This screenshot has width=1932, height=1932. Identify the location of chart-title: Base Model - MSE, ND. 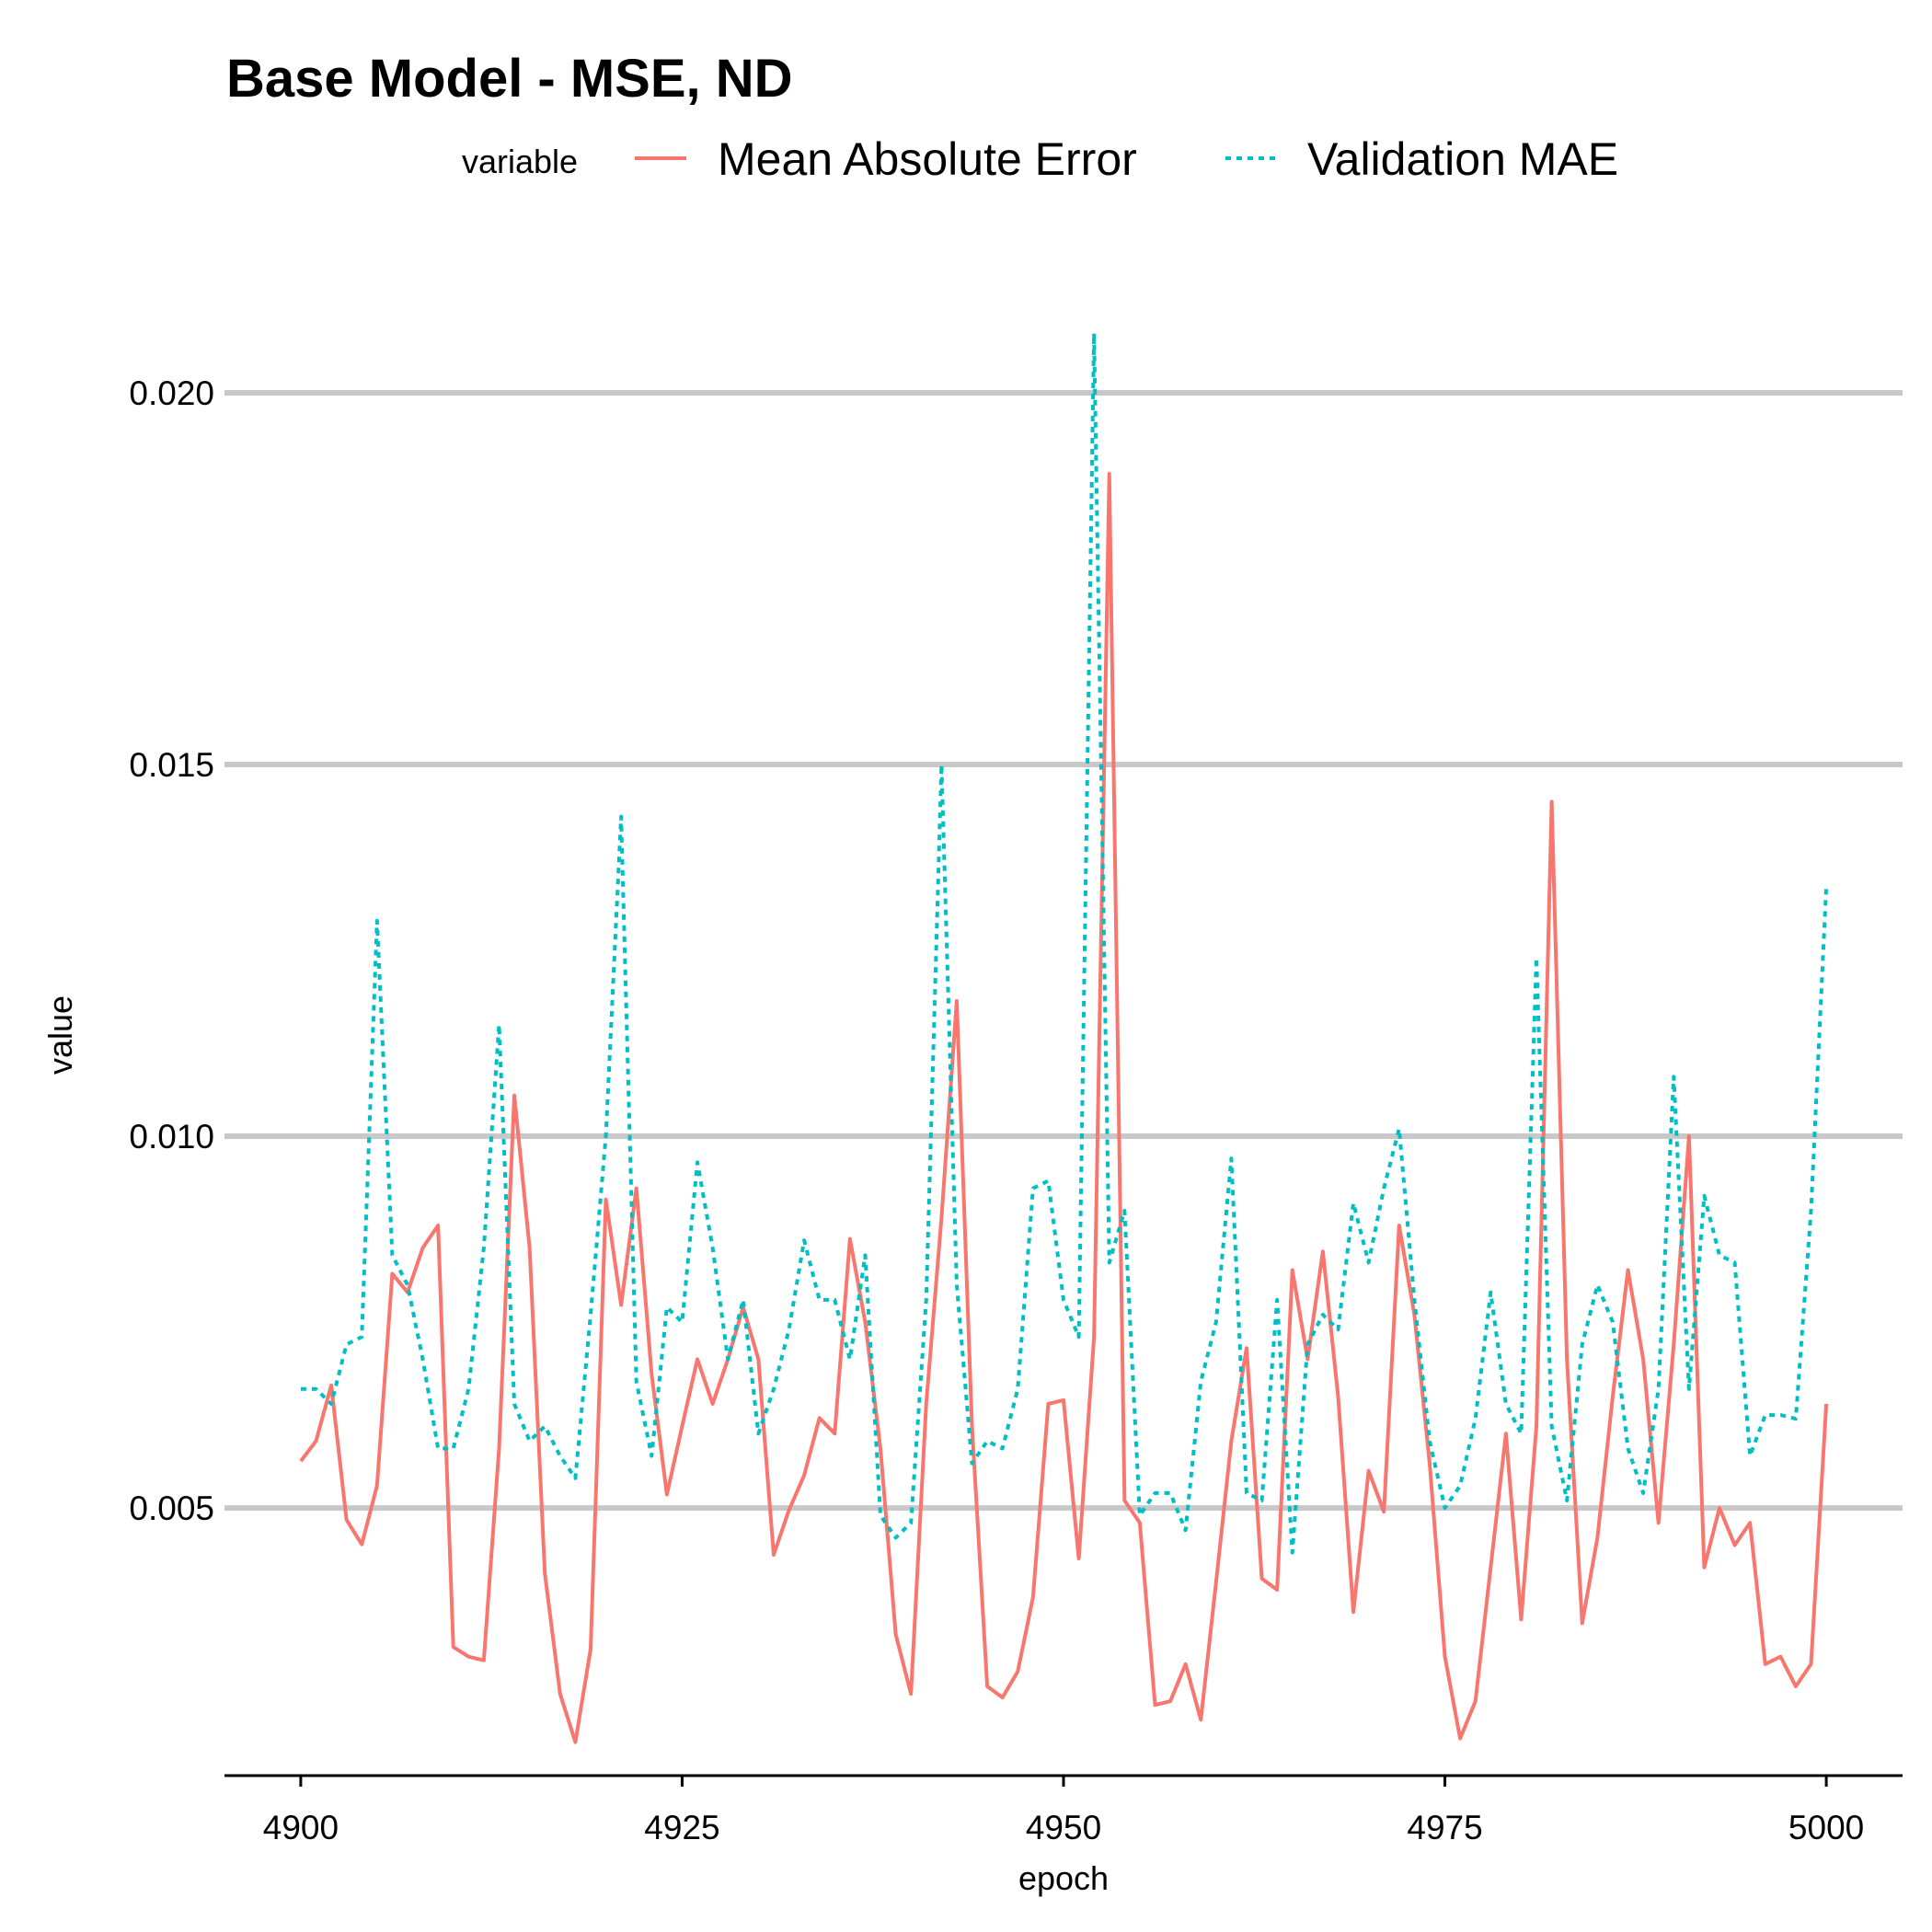
(509, 79).